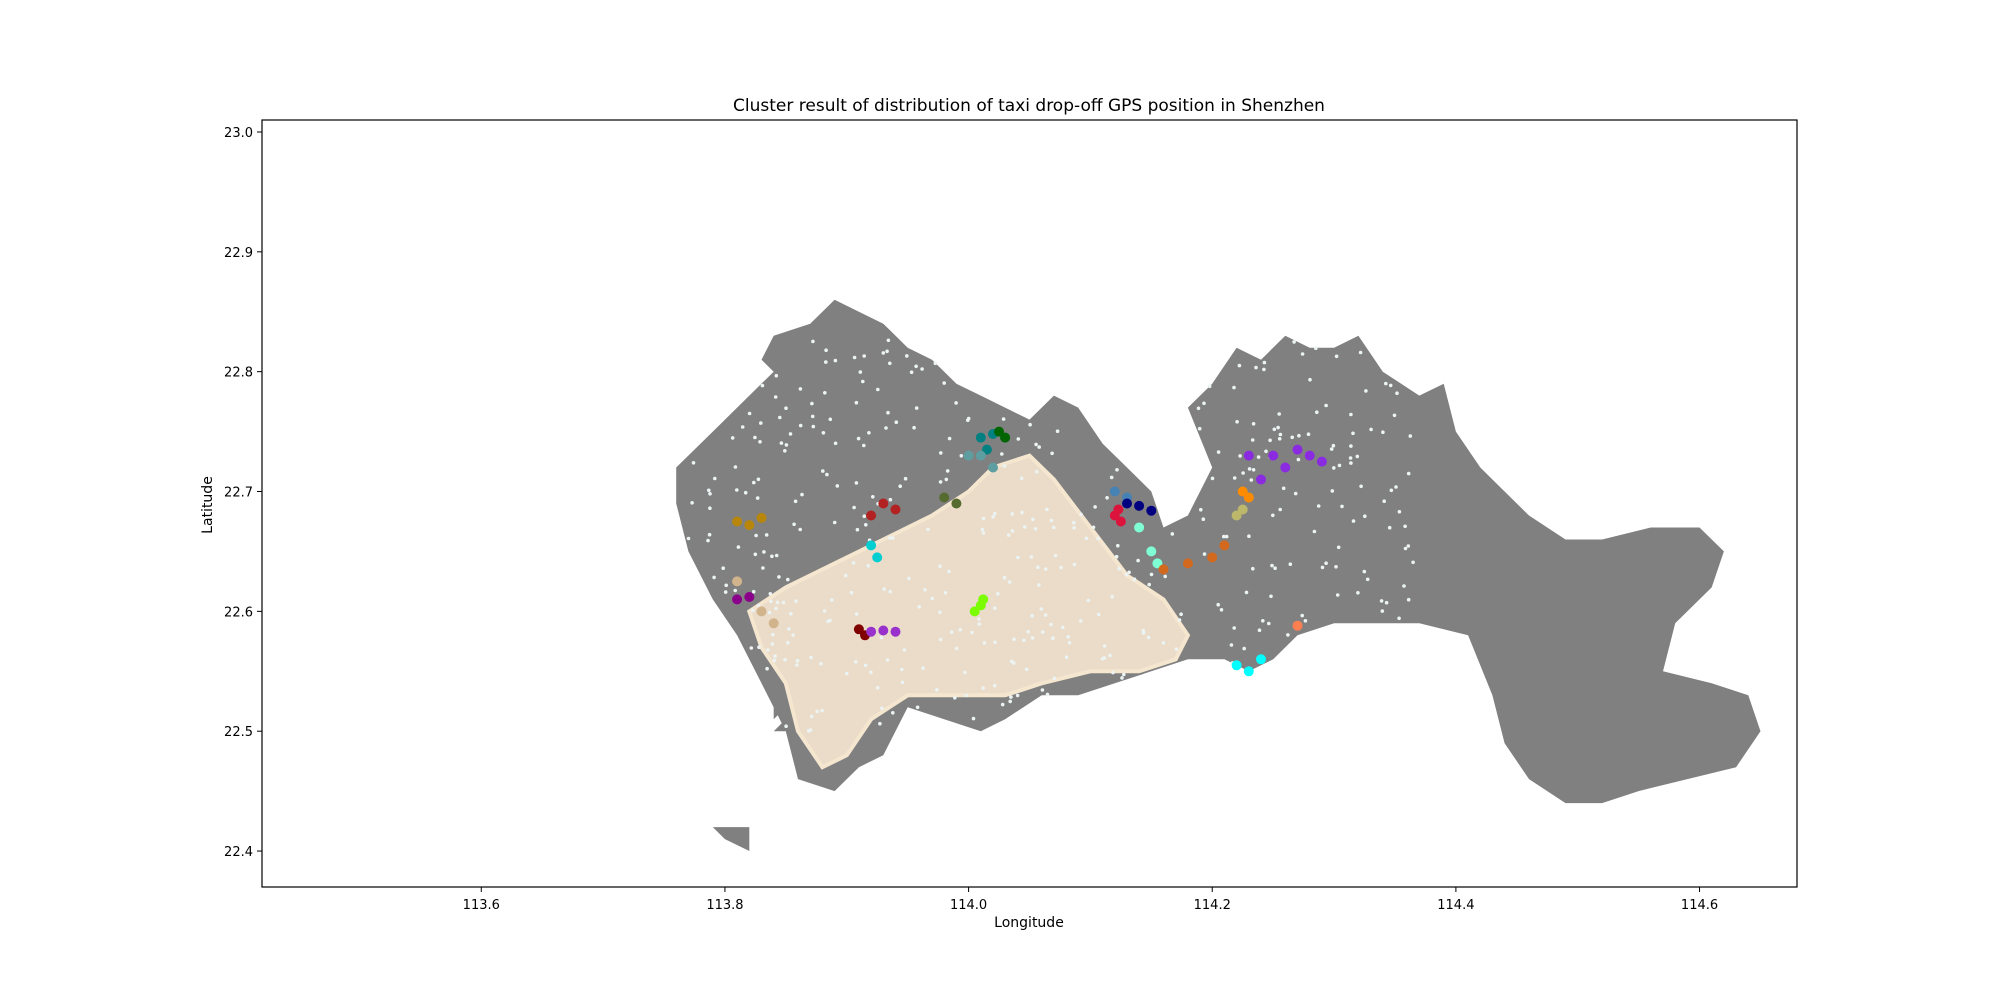 Image resolution: width=2000 pixels, height=998 pixels. I want to click on x-tick-label: 113.8, so click(724, 905).